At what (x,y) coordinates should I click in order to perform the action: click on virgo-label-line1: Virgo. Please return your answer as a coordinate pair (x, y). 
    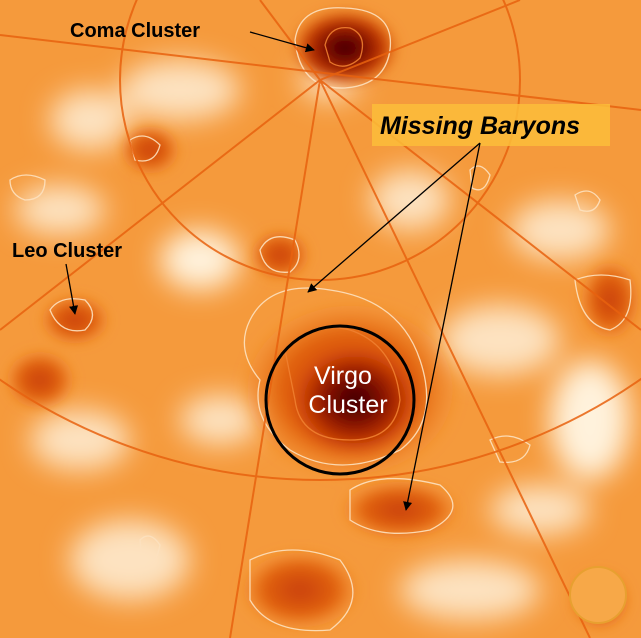
    Looking at the image, I should click on (343, 376).